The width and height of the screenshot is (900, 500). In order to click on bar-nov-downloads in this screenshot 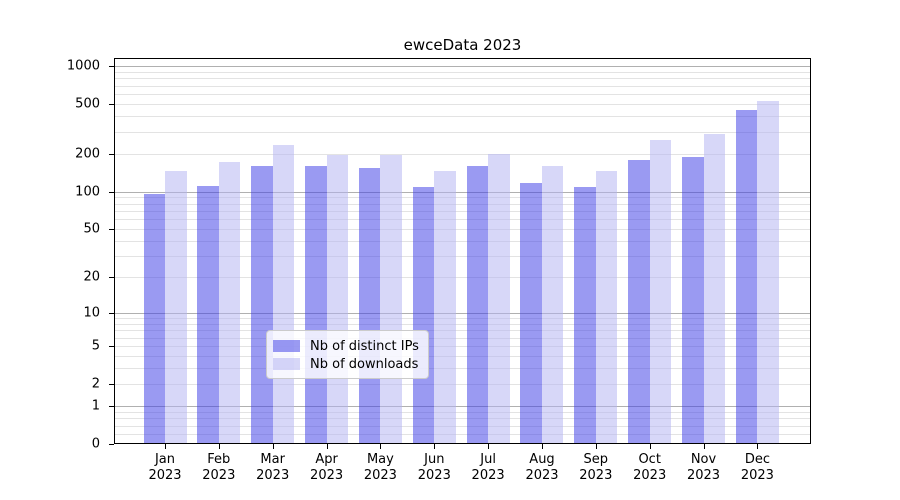, I will do `click(714, 288)`.